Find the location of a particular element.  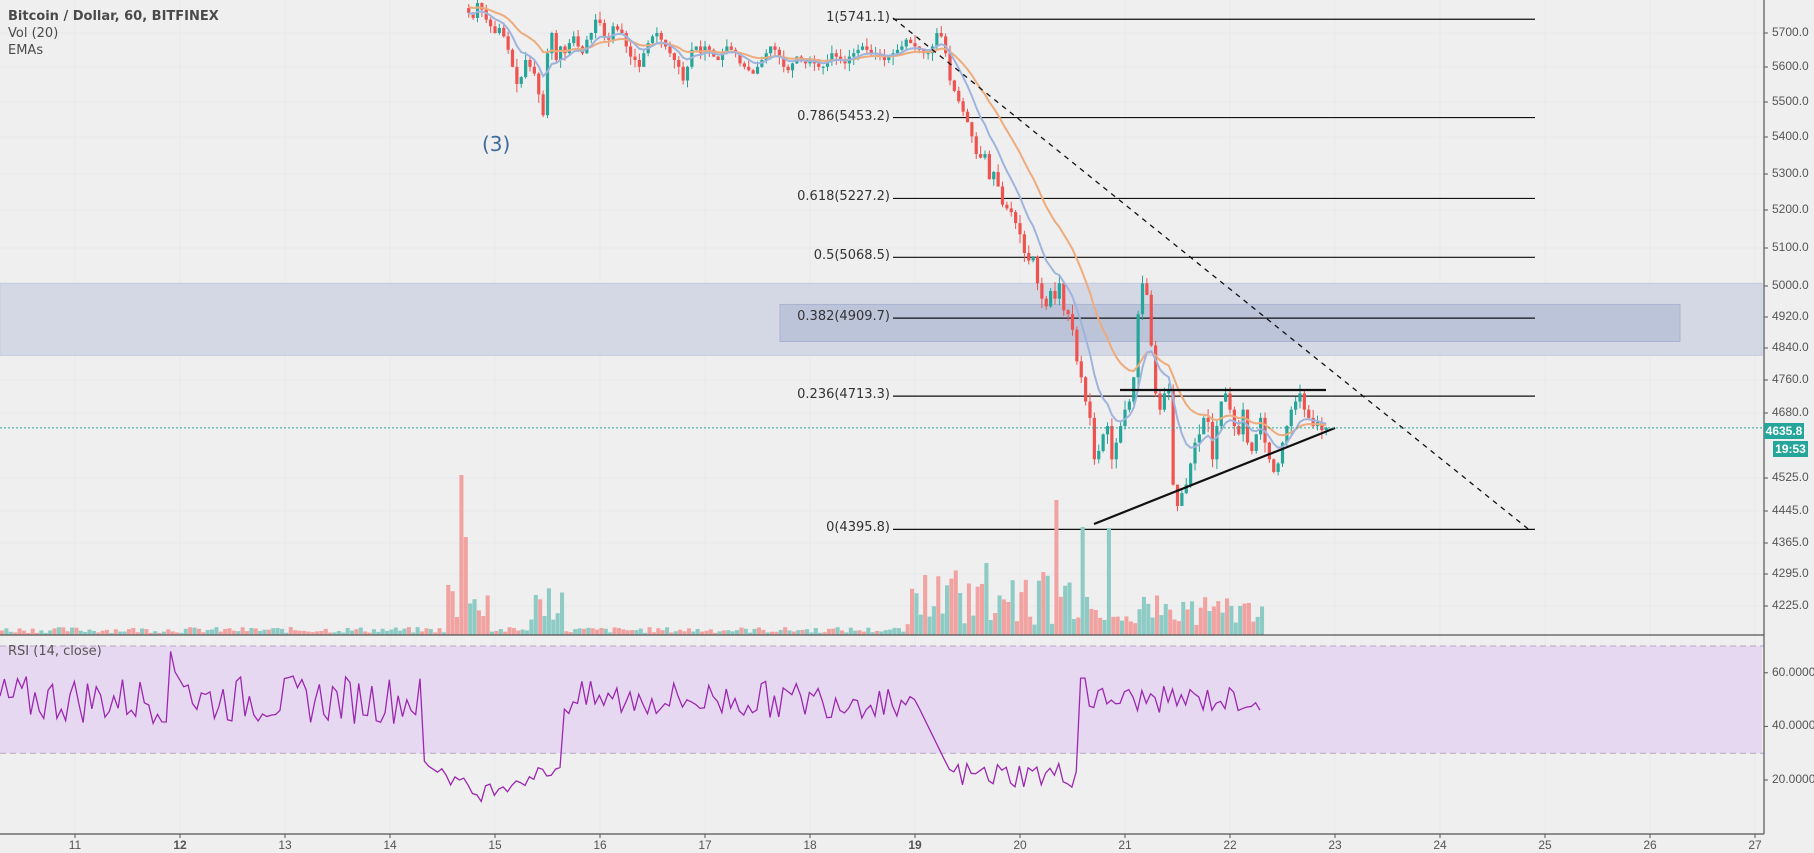

time-tick-label: 12 is located at coordinates (180, 845).